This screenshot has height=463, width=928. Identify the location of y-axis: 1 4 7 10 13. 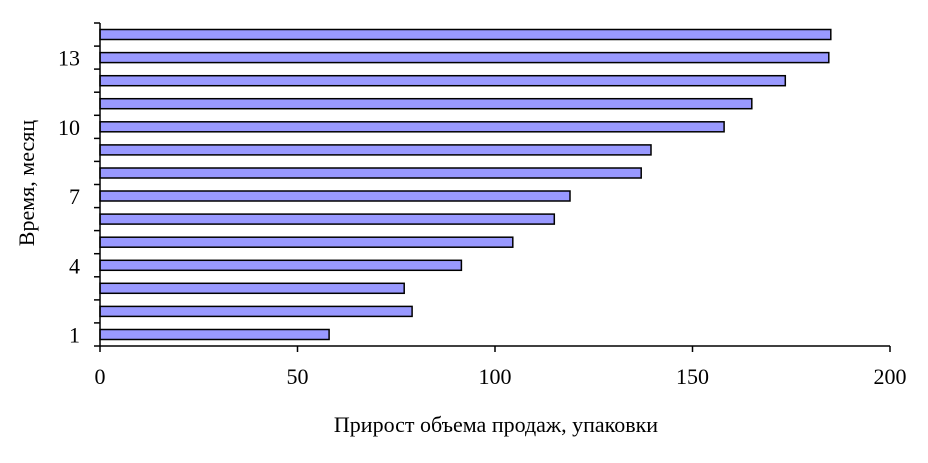
(79, 185).